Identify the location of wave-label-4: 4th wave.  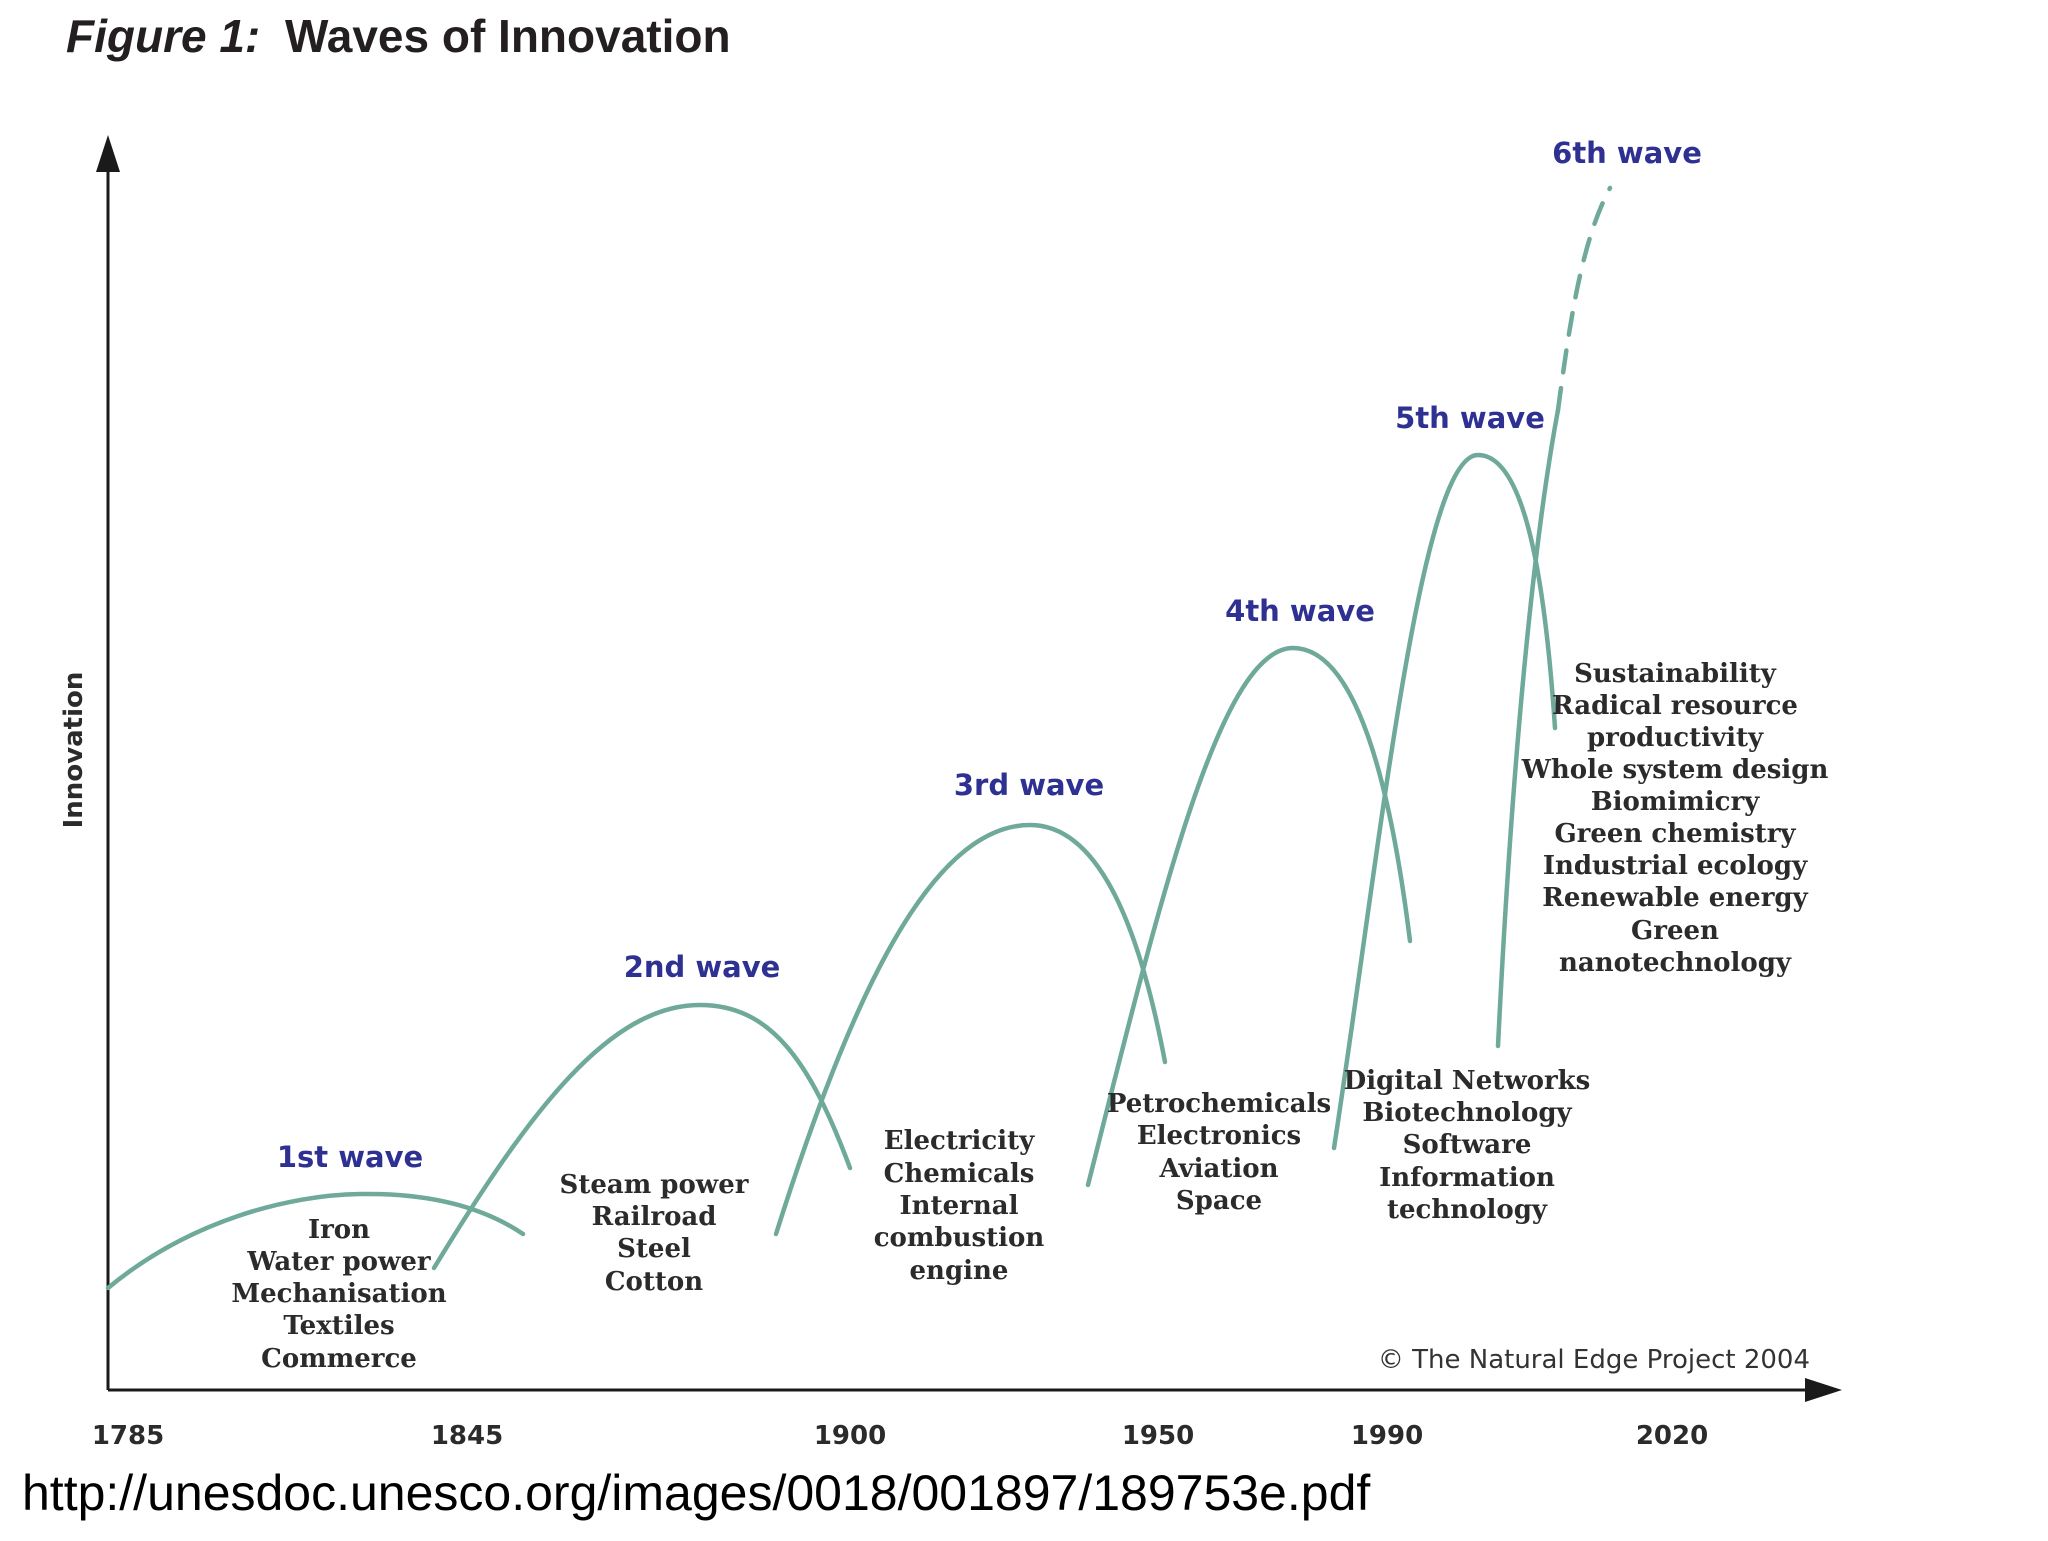
(1300, 611).